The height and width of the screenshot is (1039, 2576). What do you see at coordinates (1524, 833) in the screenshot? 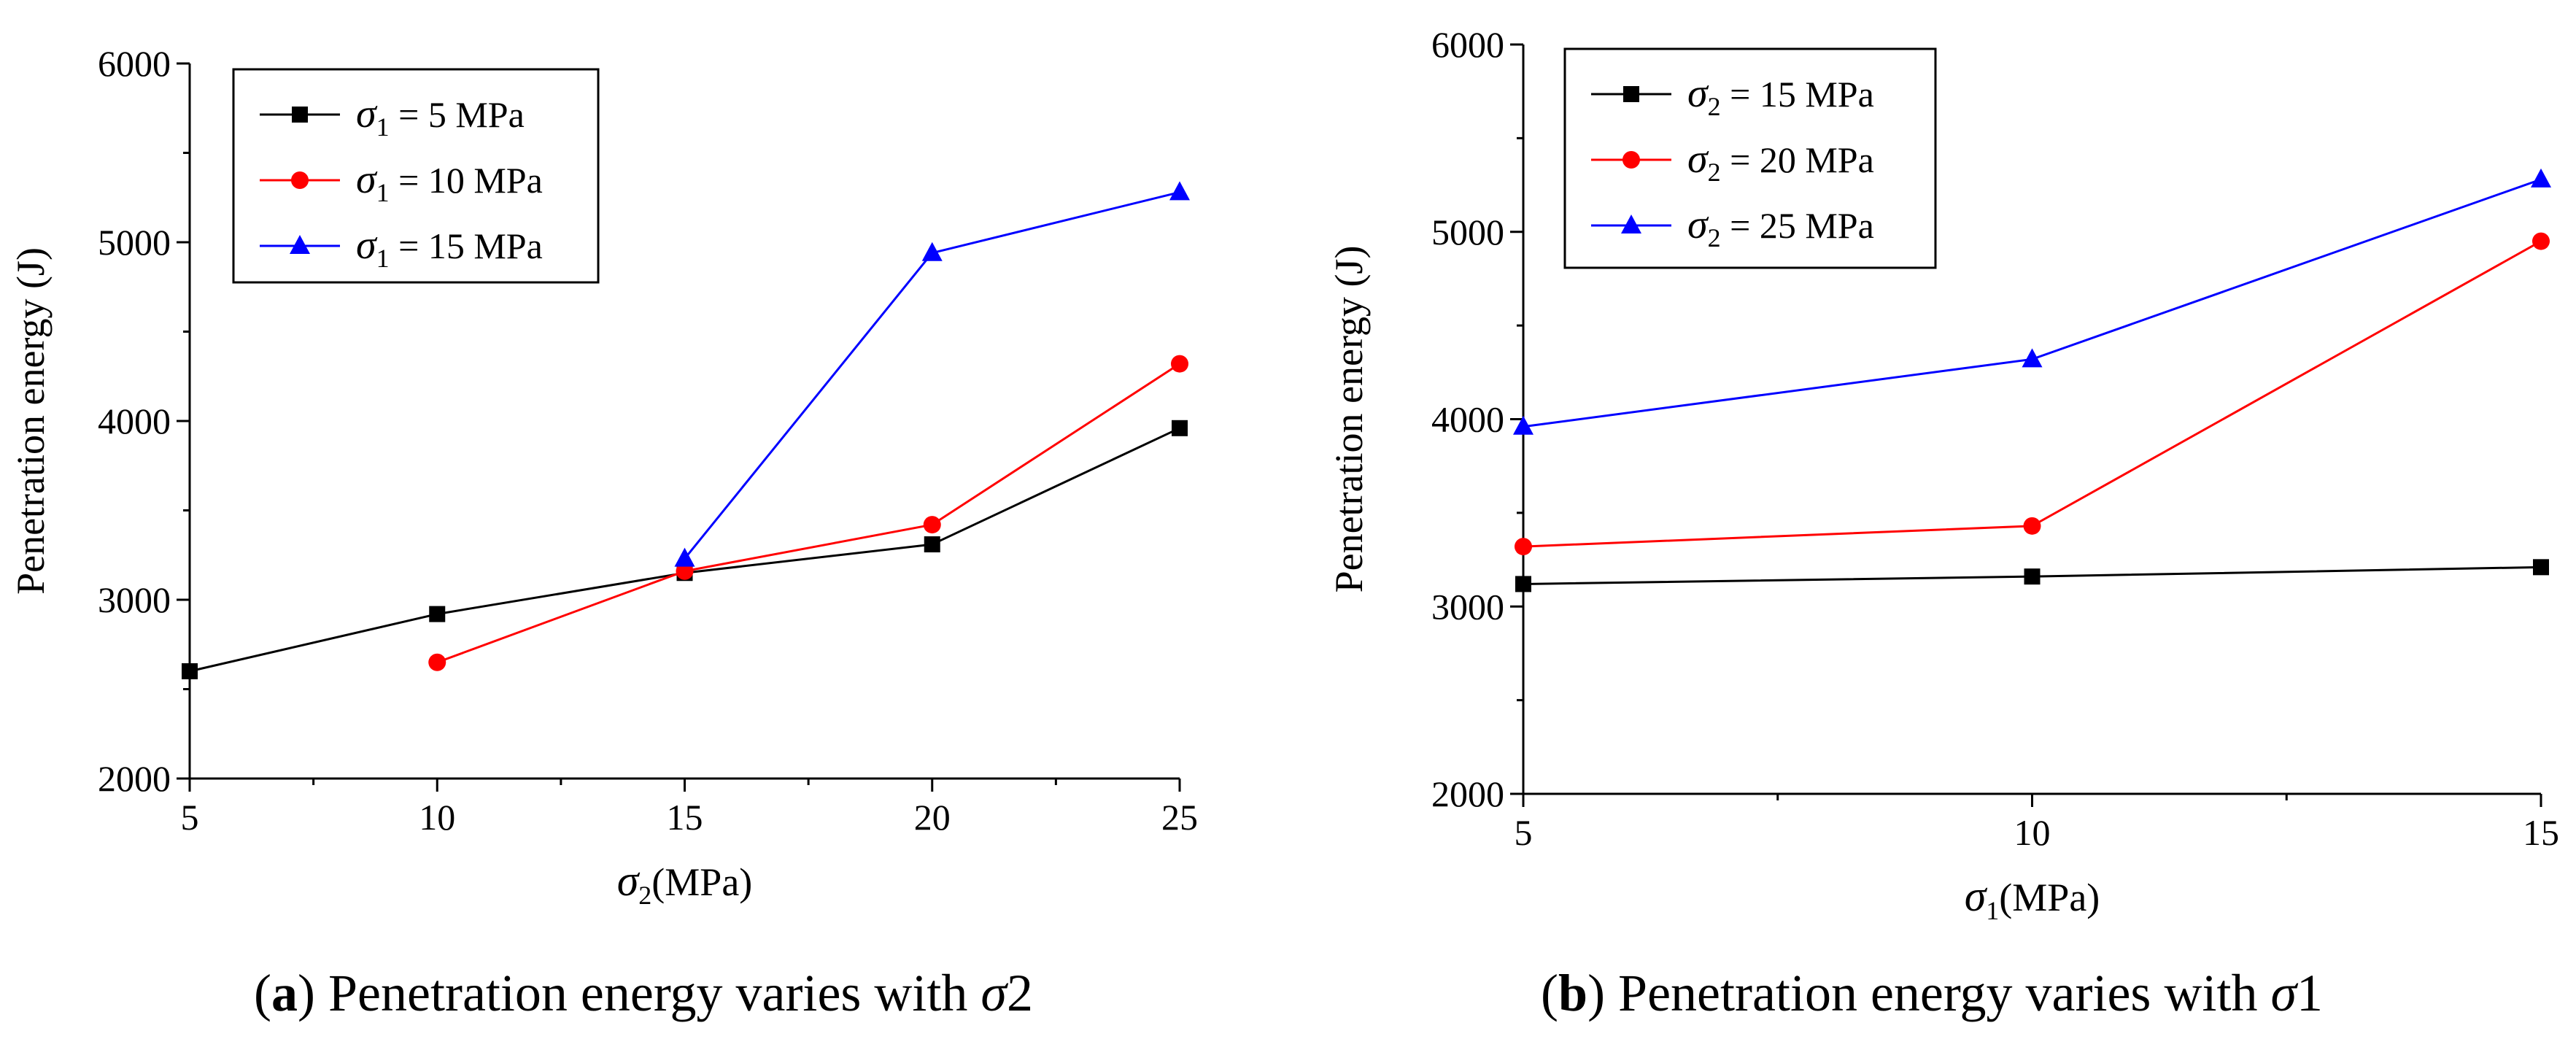
I see `chart-b-x-tick-label: 5` at bounding box center [1524, 833].